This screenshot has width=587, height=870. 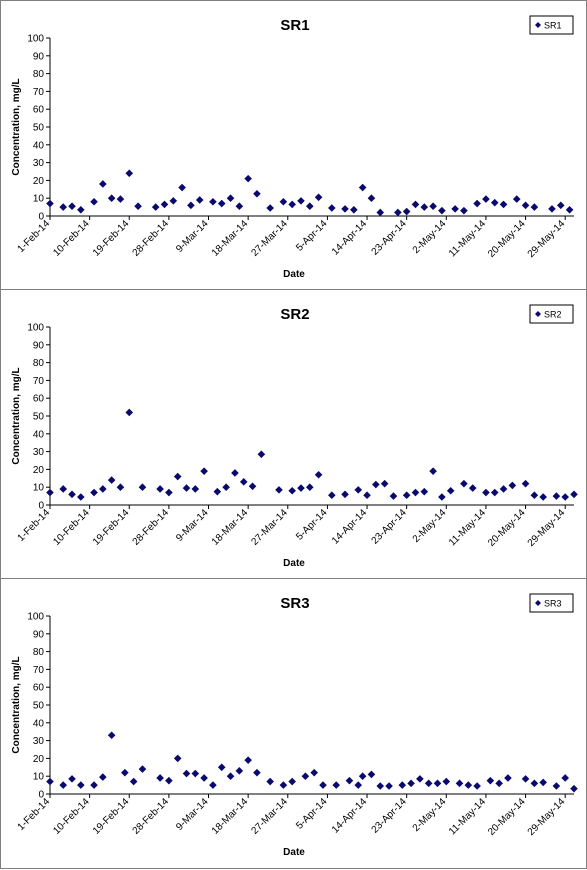 I want to click on x-tick-label: 1-Feb-14, so click(x=34, y=236).